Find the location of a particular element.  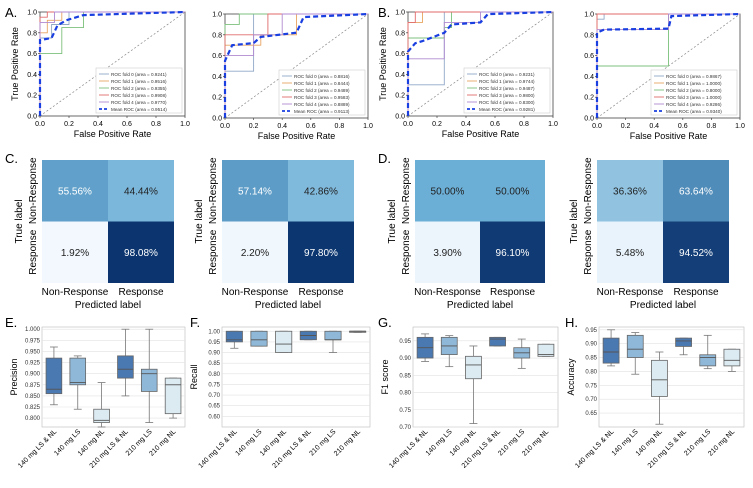

panel-label-a: A. is located at coordinates (11, 12).